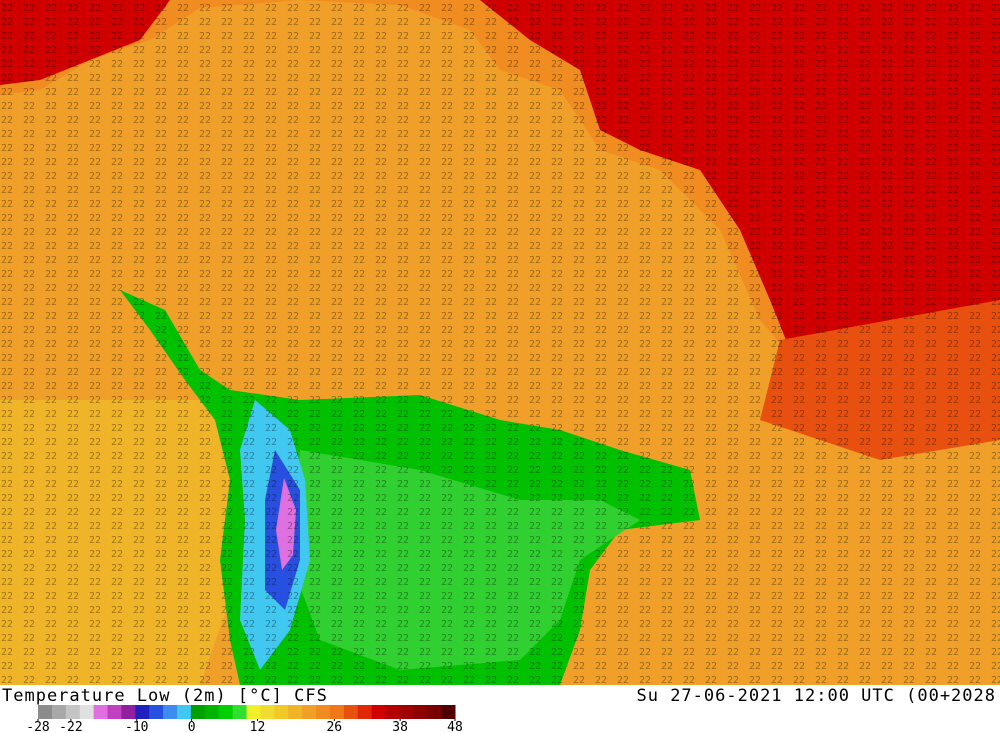 This screenshot has height=733, width=1000. What do you see at coordinates (400, 726) in the screenshot?
I see `colorbar-label: 38` at bounding box center [400, 726].